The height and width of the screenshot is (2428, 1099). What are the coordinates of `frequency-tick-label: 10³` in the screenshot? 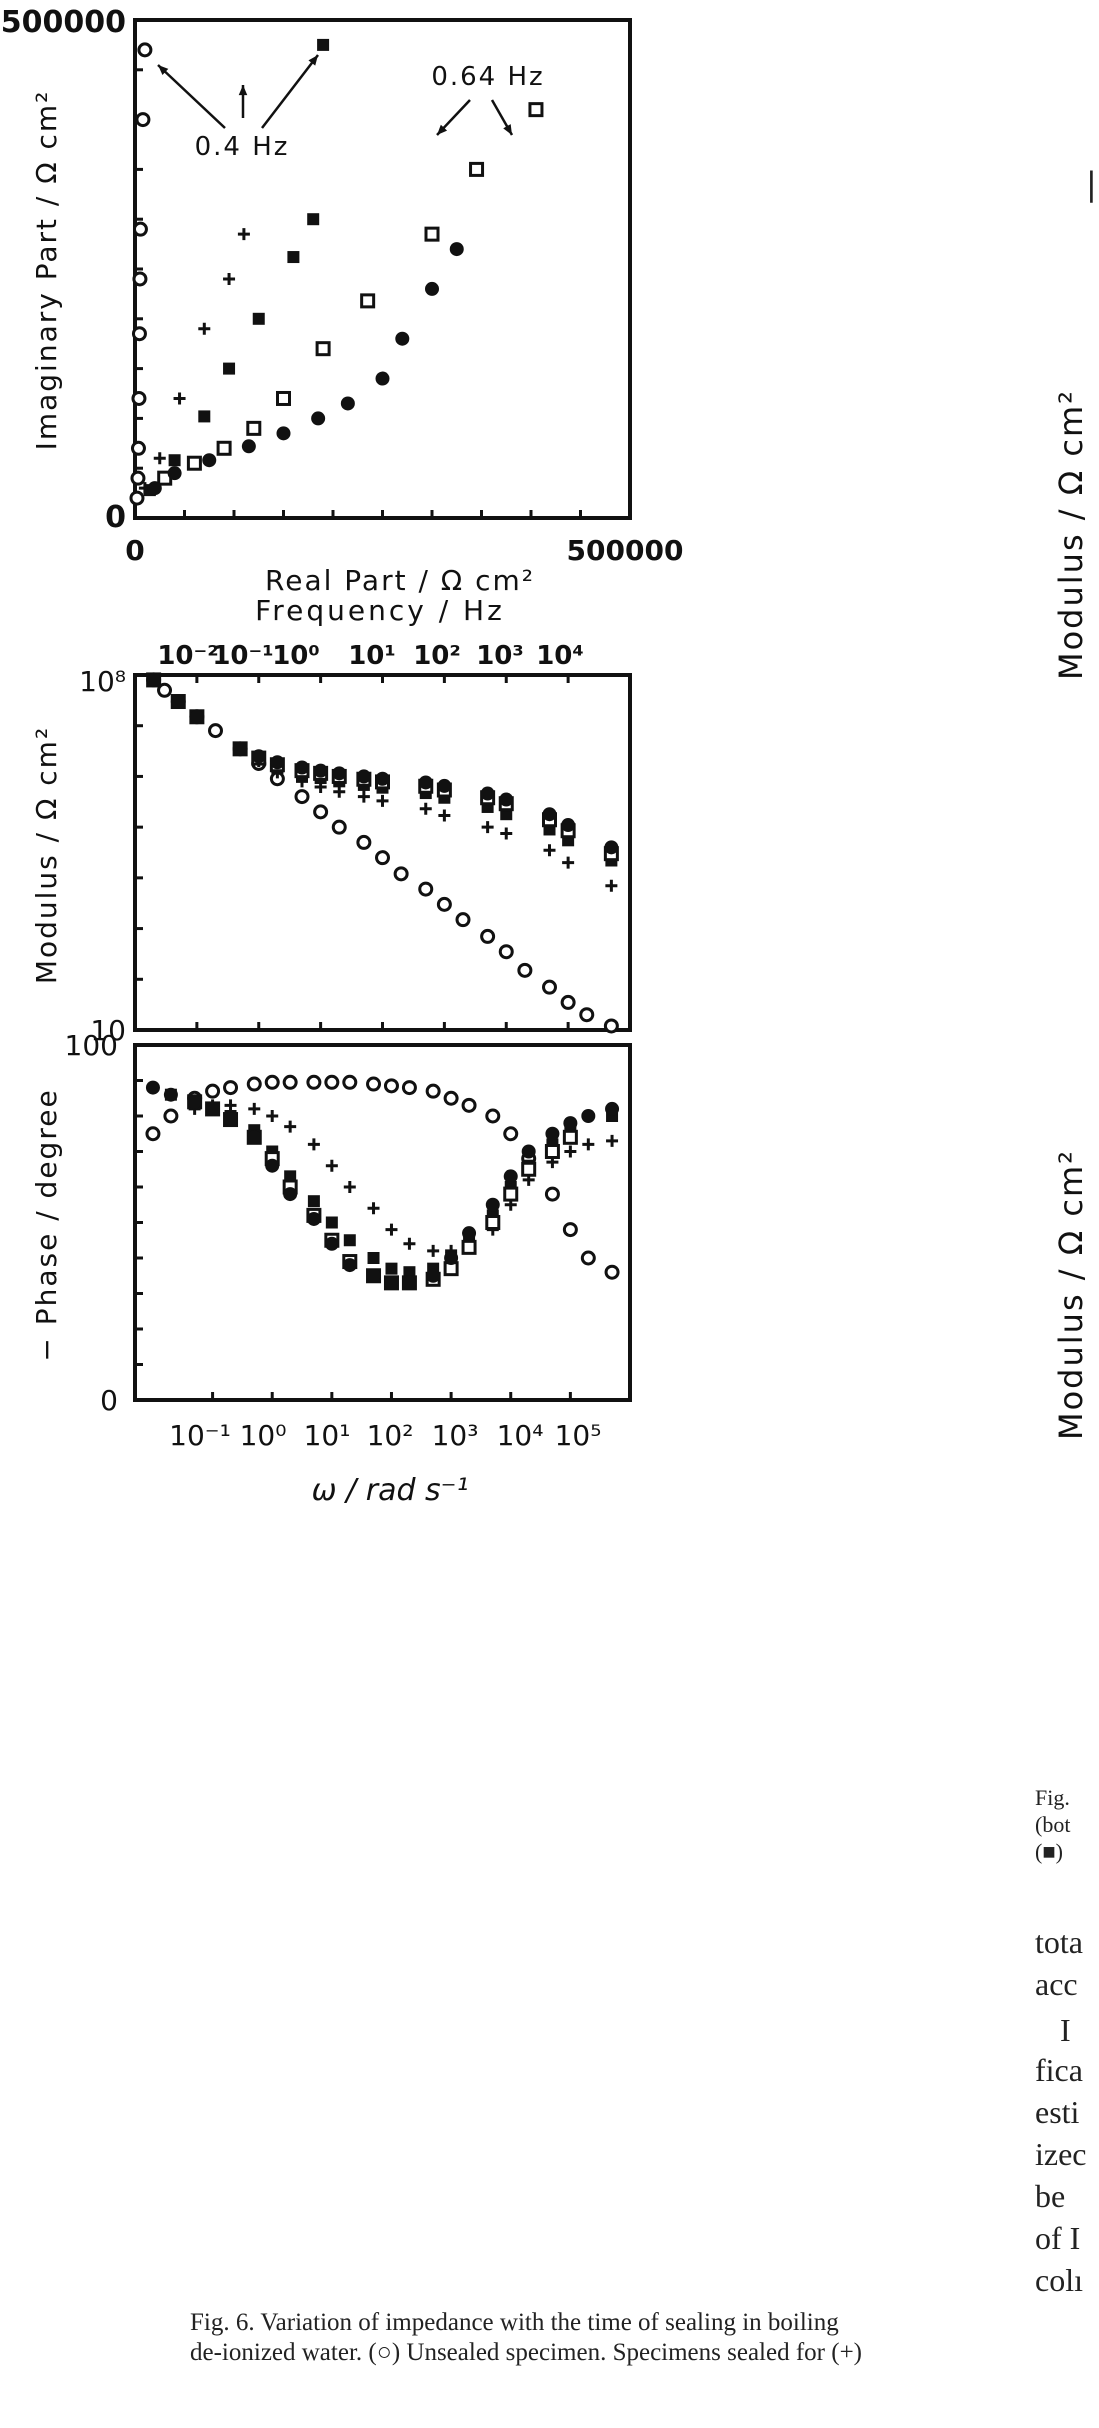 It's located at (500, 656).